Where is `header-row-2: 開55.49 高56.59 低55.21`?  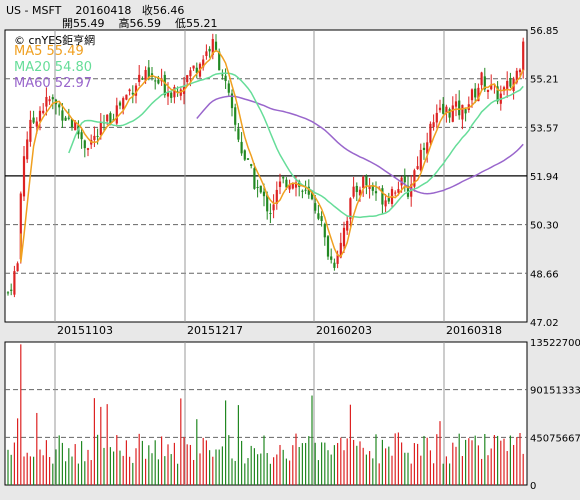 header-row-2: 開55.49 高56.59 低55.21 is located at coordinates (140, 23).